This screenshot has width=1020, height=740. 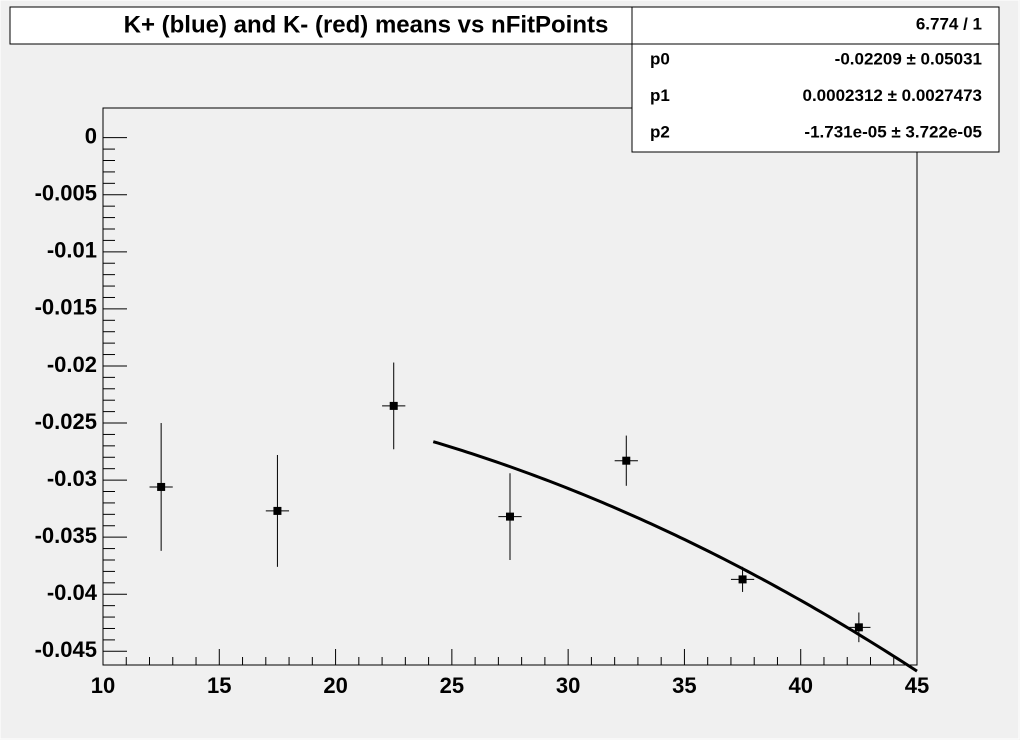 What do you see at coordinates (66, 649) in the screenshot?
I see `y-tick-label: -0.045` at bounding box center [66, 649].